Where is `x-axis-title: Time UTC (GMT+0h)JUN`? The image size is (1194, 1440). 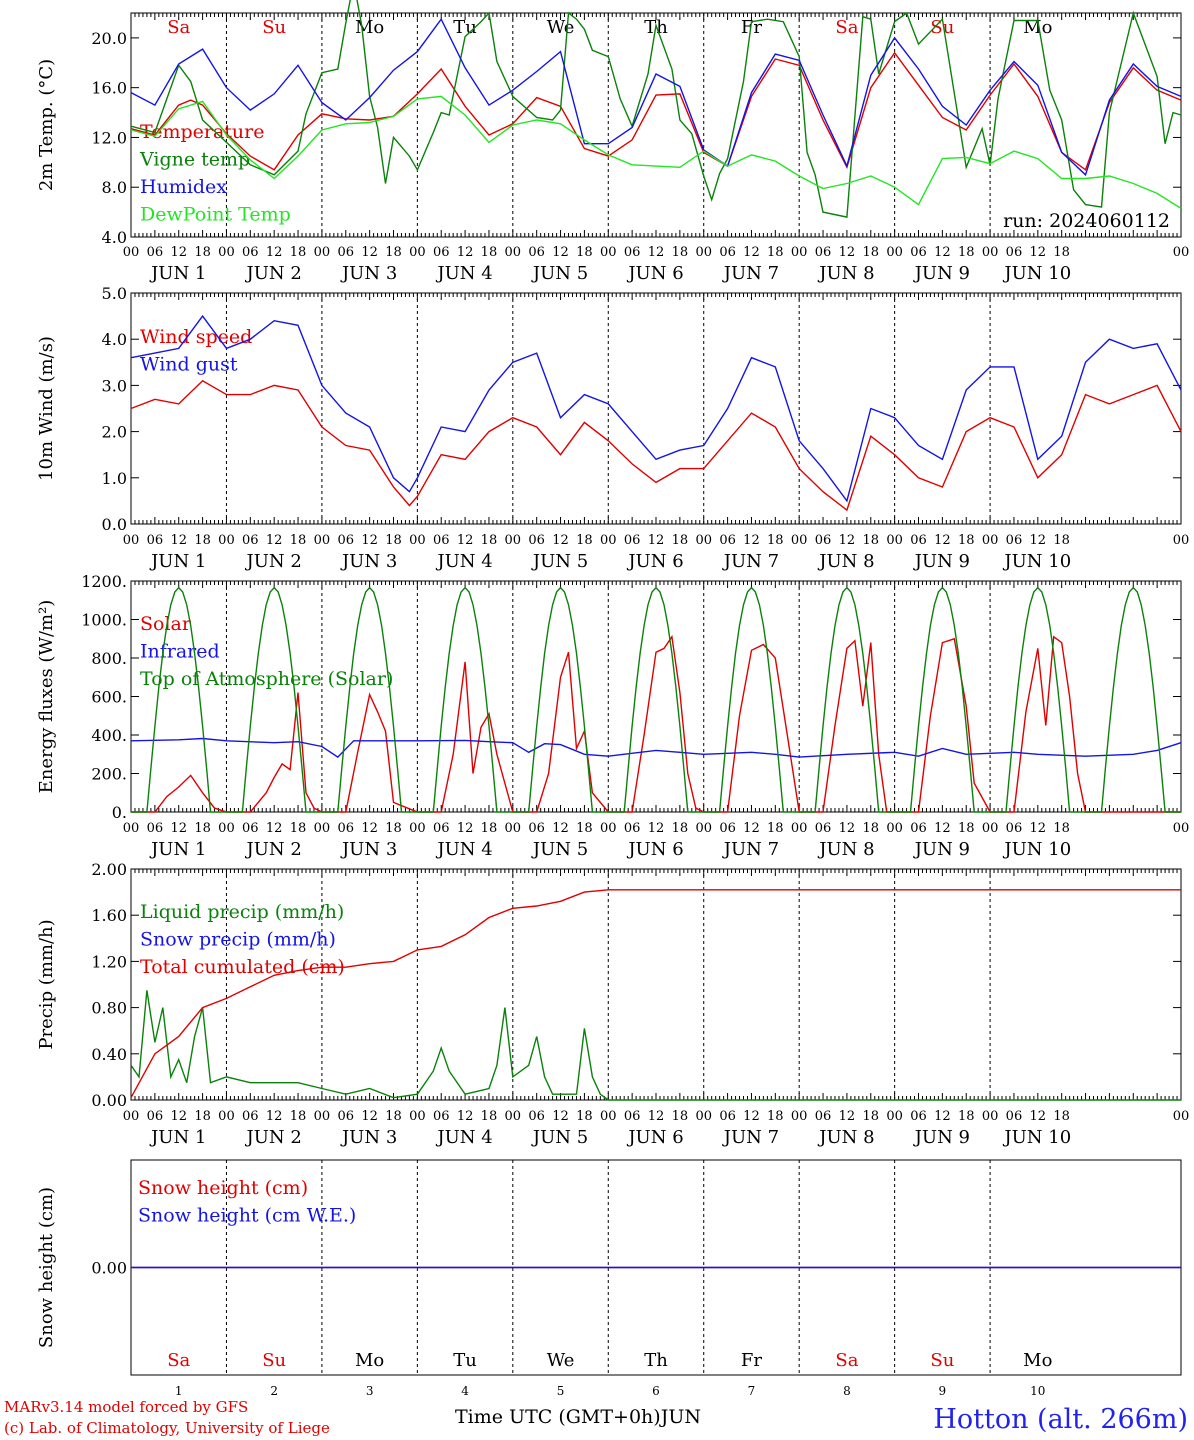 x-axis-title: Time UTC (GMT+0h)JUN is located at coordinates (578, 1417).